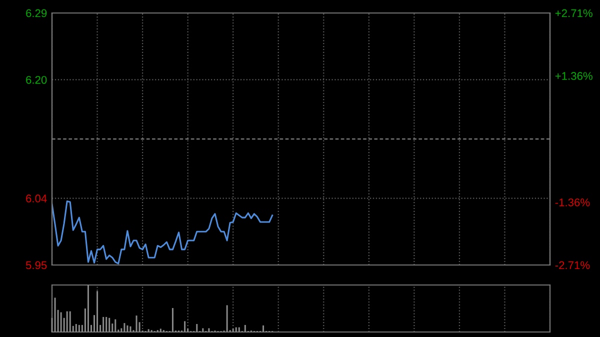  What do you see at coordinates (572, 202) in the screenshot?
I see `y2-tick-label: -1.36%` at bounding box center [572, 202].